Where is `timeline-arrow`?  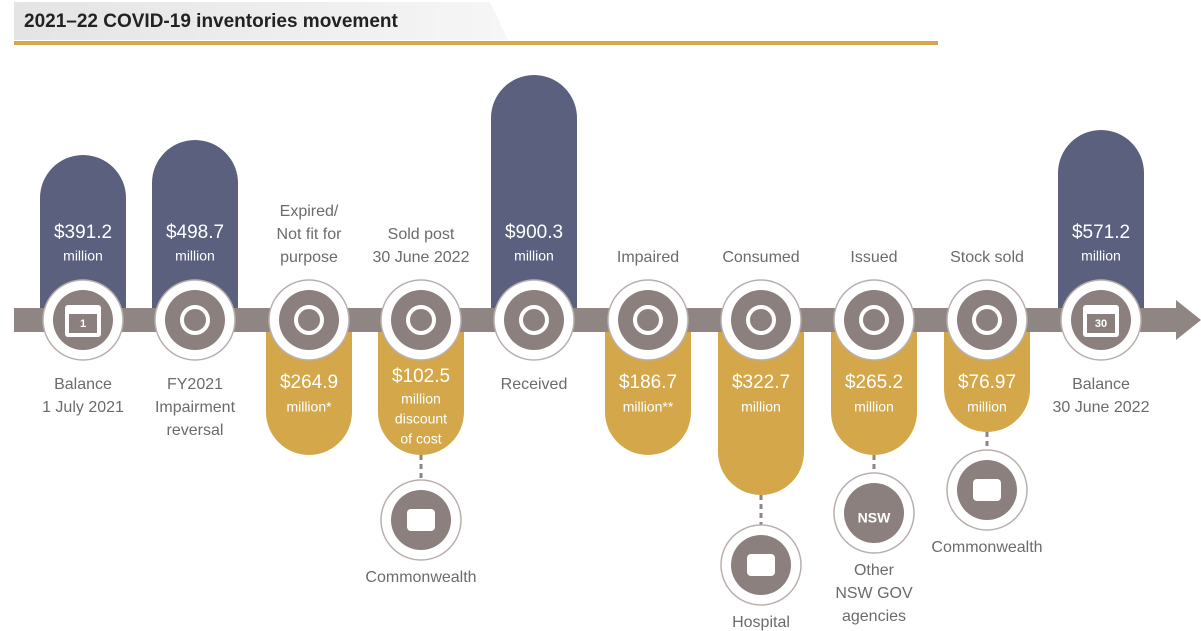 timeline-arrow is located at coordinates (1188, 320).